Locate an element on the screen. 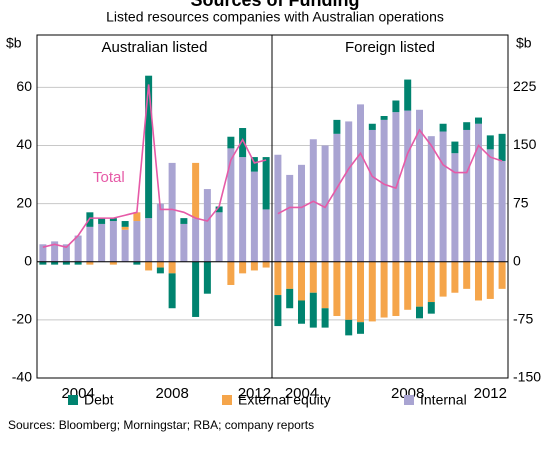 The image size is (550, 458). legend-label: Internal is located at coordinates (443, 400).